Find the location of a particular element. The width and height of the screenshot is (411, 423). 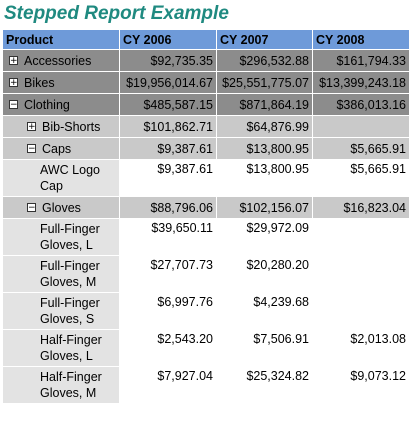

product-label: Caps is located at coordinates (57, 148).